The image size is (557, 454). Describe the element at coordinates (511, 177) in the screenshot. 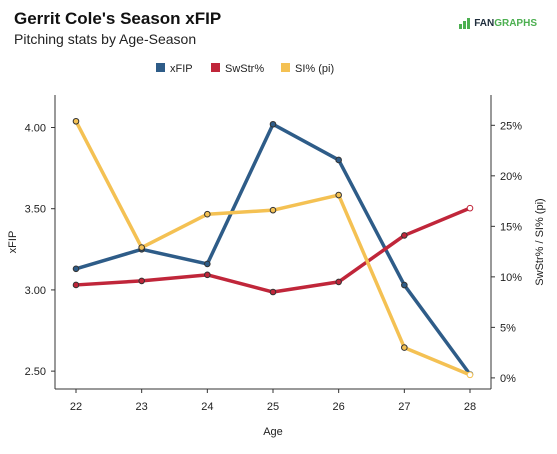

I see `y-right-tick-label: 20%` at that location.